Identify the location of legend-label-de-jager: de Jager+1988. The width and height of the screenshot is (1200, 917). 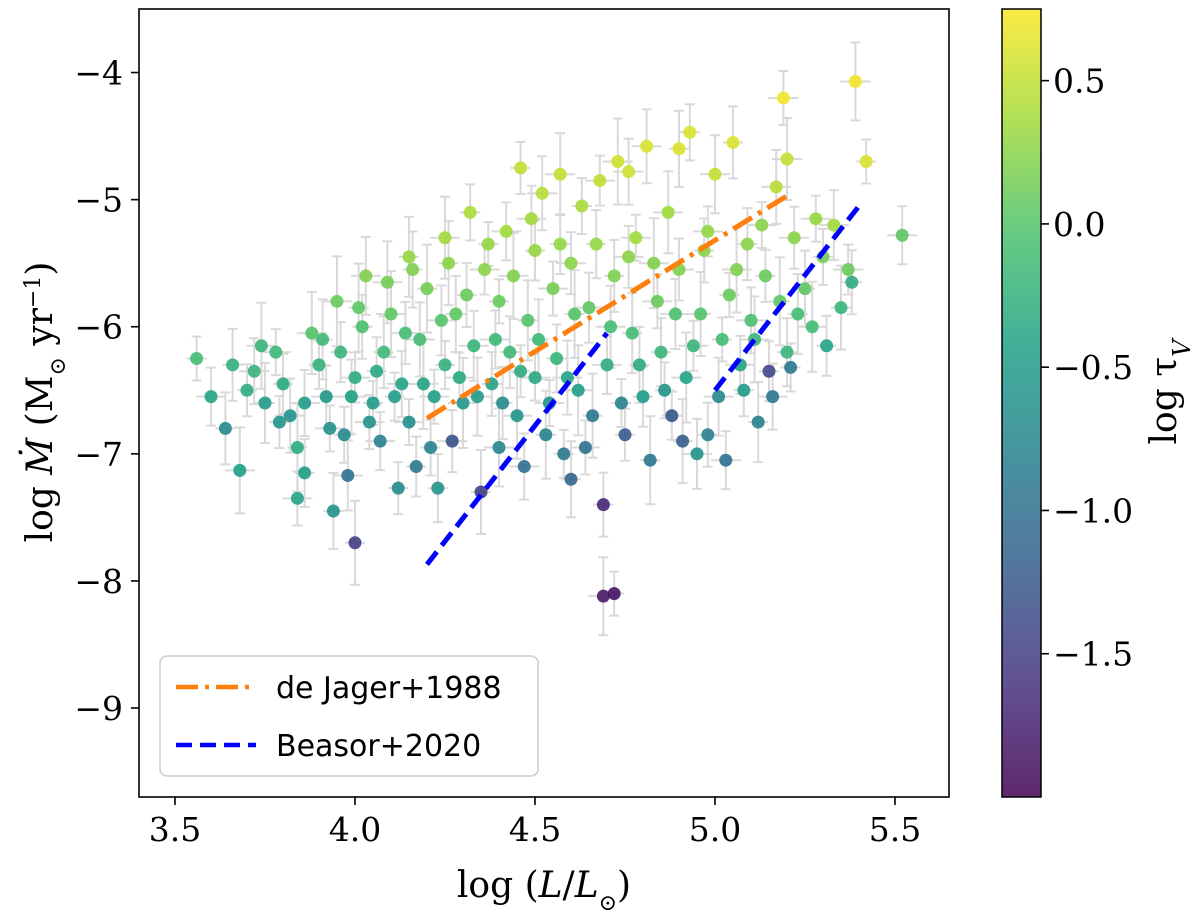
(389, 688).